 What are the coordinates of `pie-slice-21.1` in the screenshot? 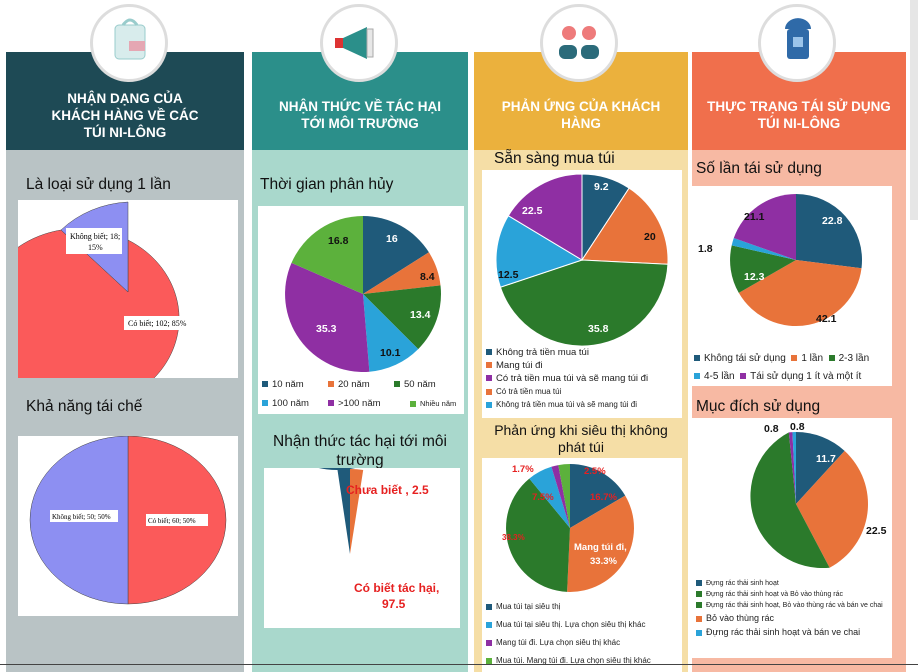 It's located at (764, 227).